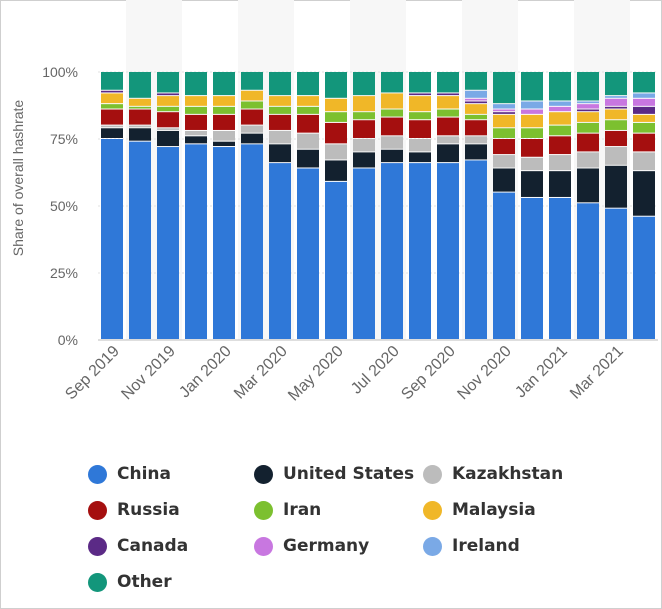 The width and height of the screenshot is (662, 609). Describe the element at coordinates (364, 104) in the screenshot. I see `bar-segment: Jun 2020 — Malaysia: 6%` at that location.